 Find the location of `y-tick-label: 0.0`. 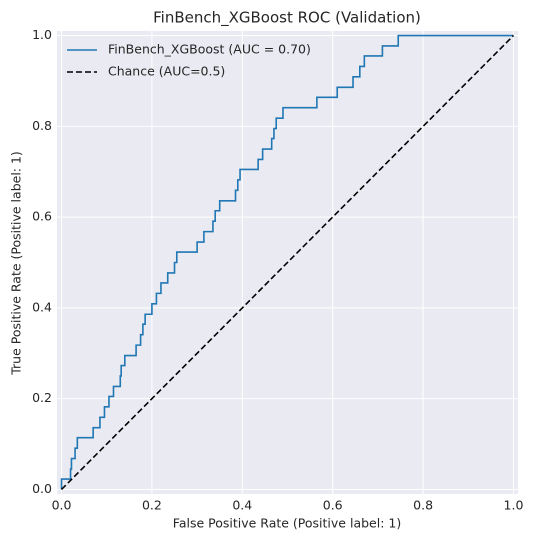

y-tick-label: 0.0 is located at coordinates (42, 488).